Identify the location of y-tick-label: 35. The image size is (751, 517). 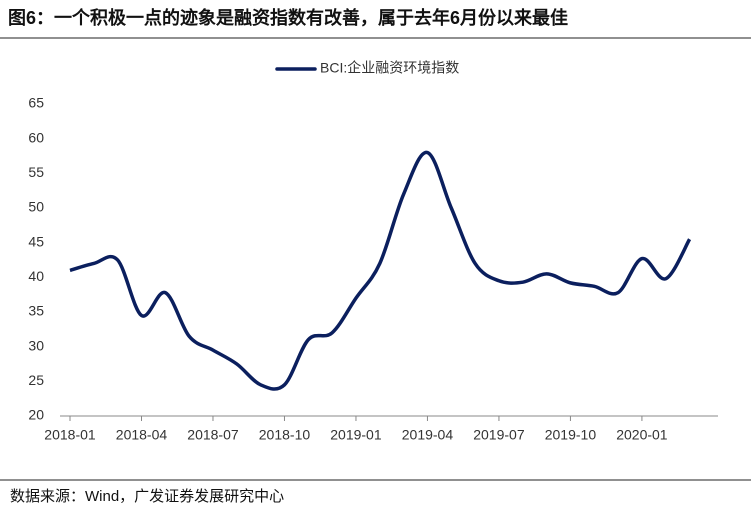
(36, 311).